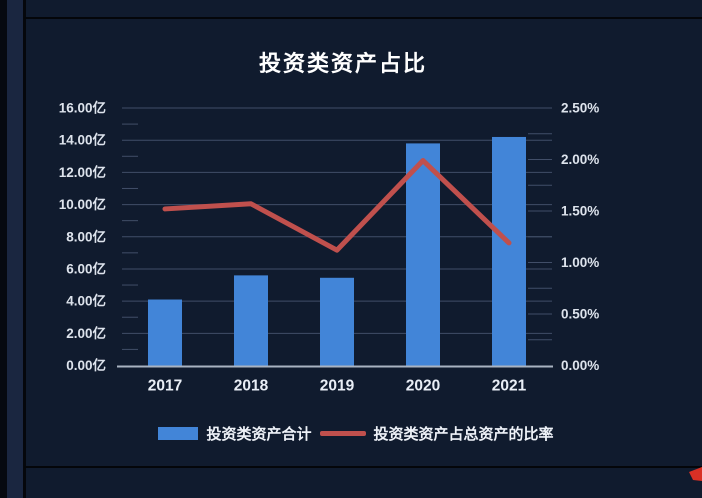 This screenshot has width=702, height=498. I want to click on left-axis-tick-label: 12.00亿, so click(82, 172).